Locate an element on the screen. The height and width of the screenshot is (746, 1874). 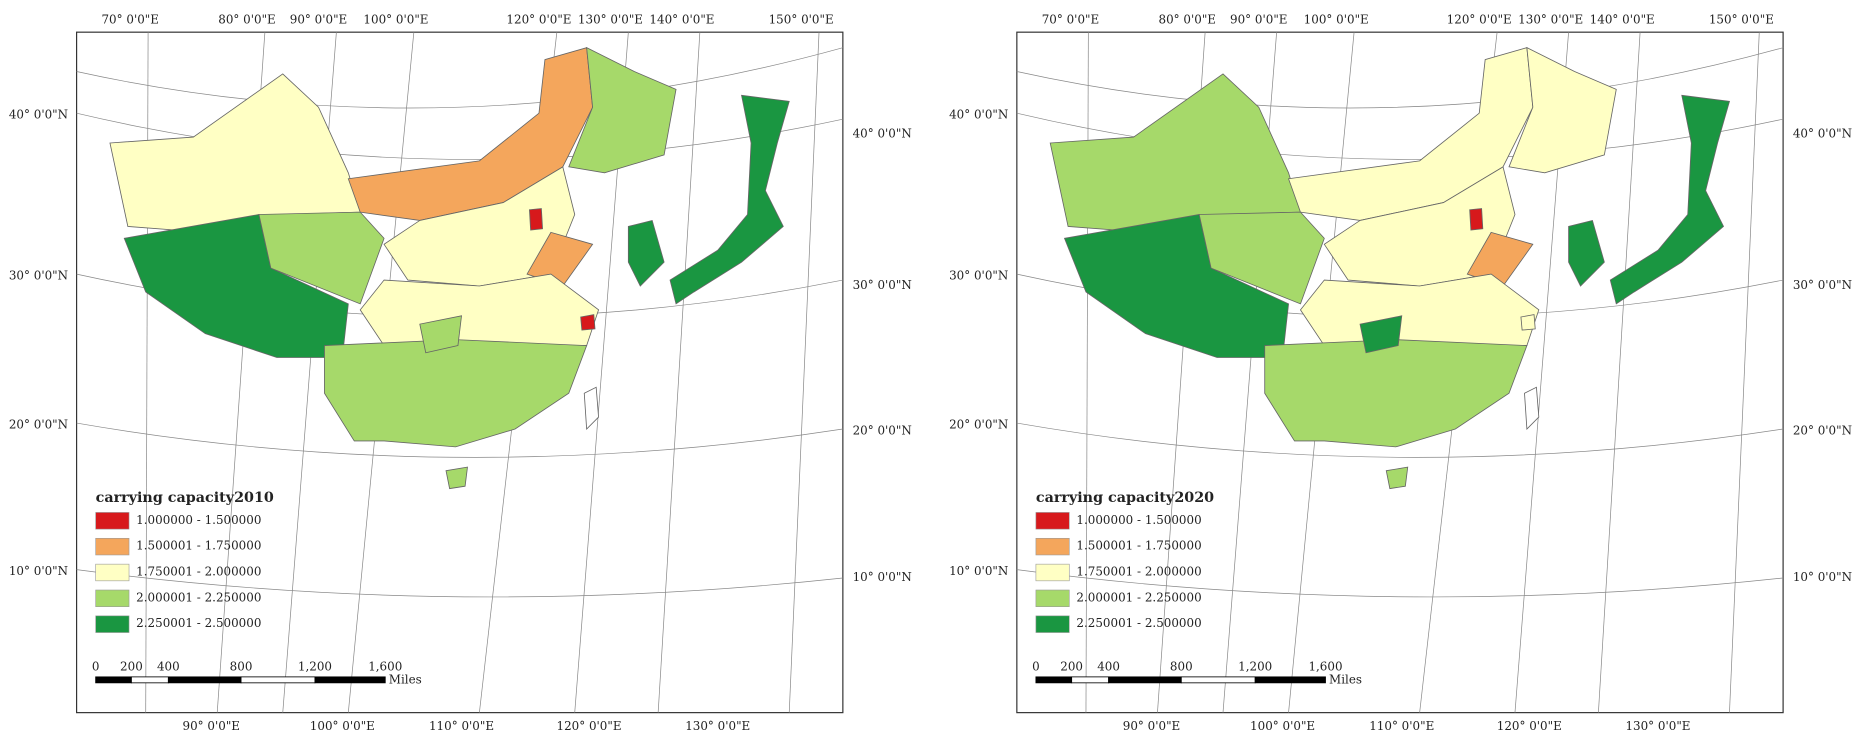
legend-title: carrying capacity2020 is located at coordinates (1125, 498).